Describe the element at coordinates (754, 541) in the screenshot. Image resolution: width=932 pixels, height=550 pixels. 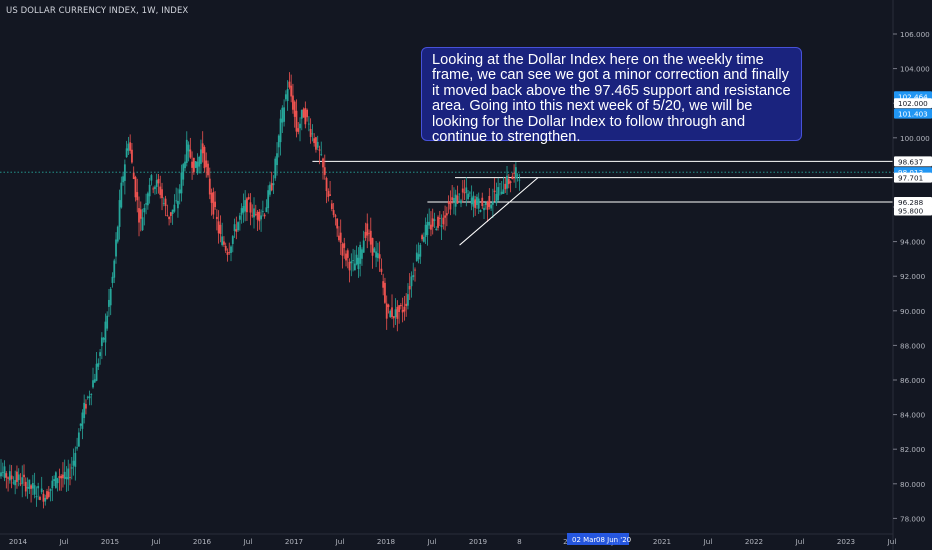
I see `time-tick-label: 2022` at that location.